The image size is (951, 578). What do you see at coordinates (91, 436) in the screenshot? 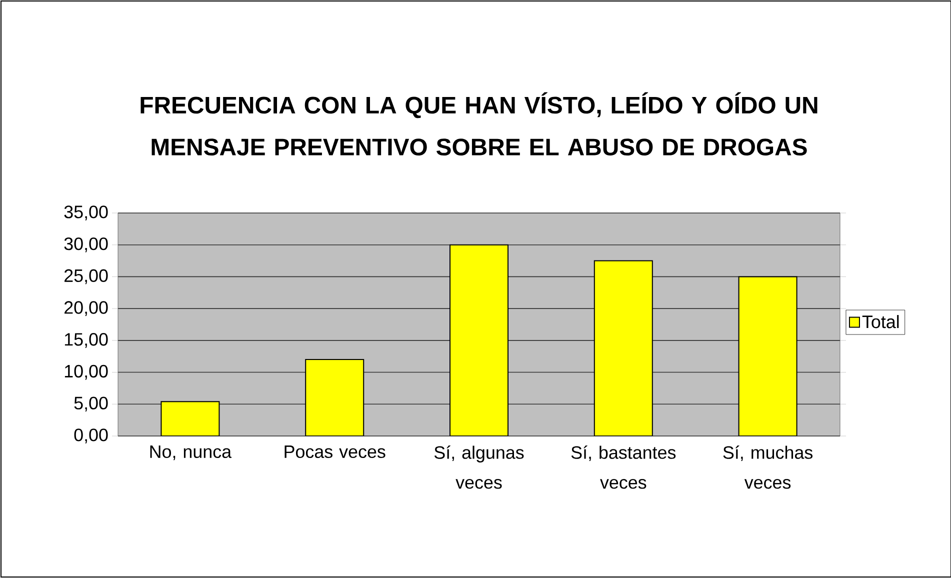
I see `y-tick-label: 0,00` at bounding box center [91, 436].